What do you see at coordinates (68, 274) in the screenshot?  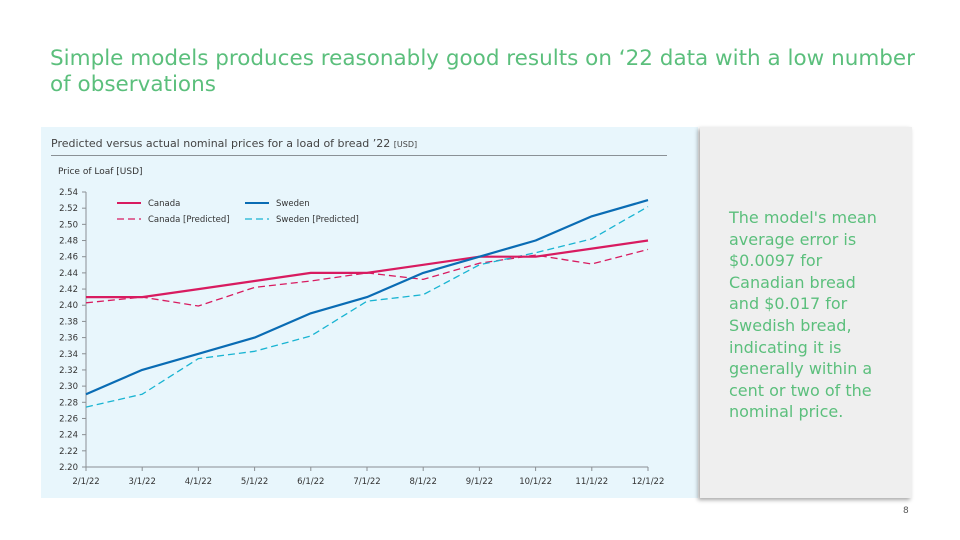 I see `y-tick-label: 2.44` at bounding box center [68, 274].